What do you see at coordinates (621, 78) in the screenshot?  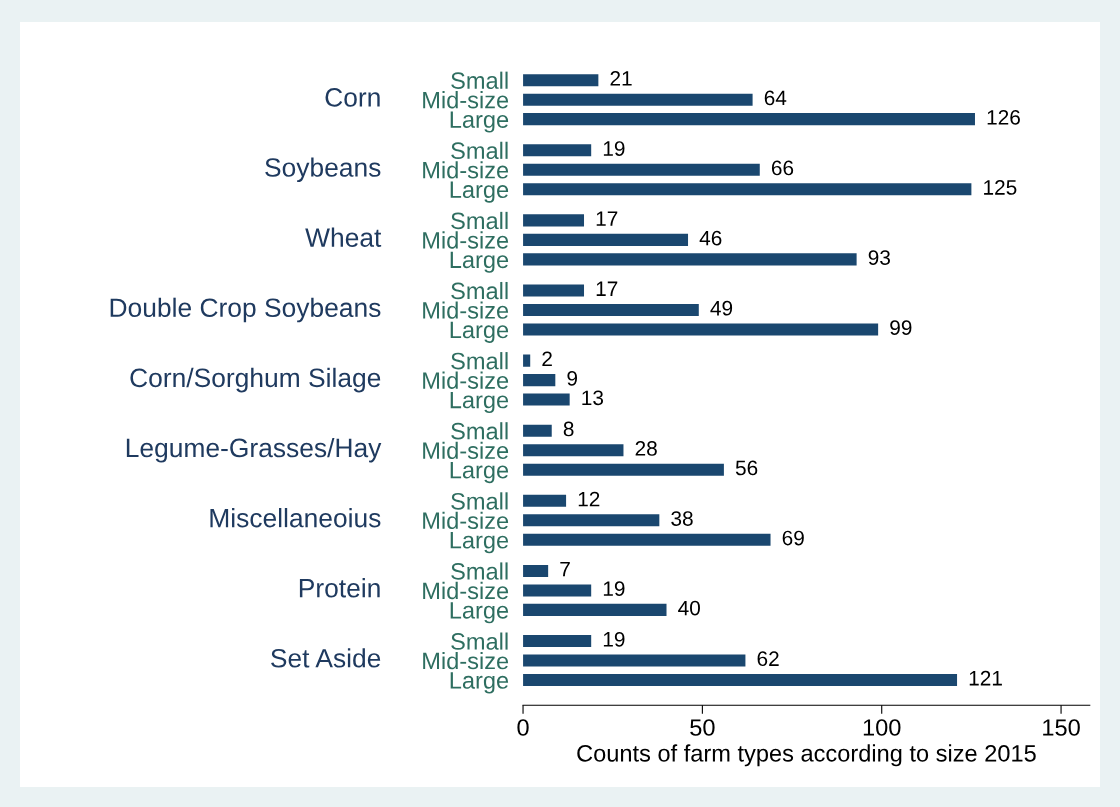 I see `data-label: 21` at bounding box center [621, 78].